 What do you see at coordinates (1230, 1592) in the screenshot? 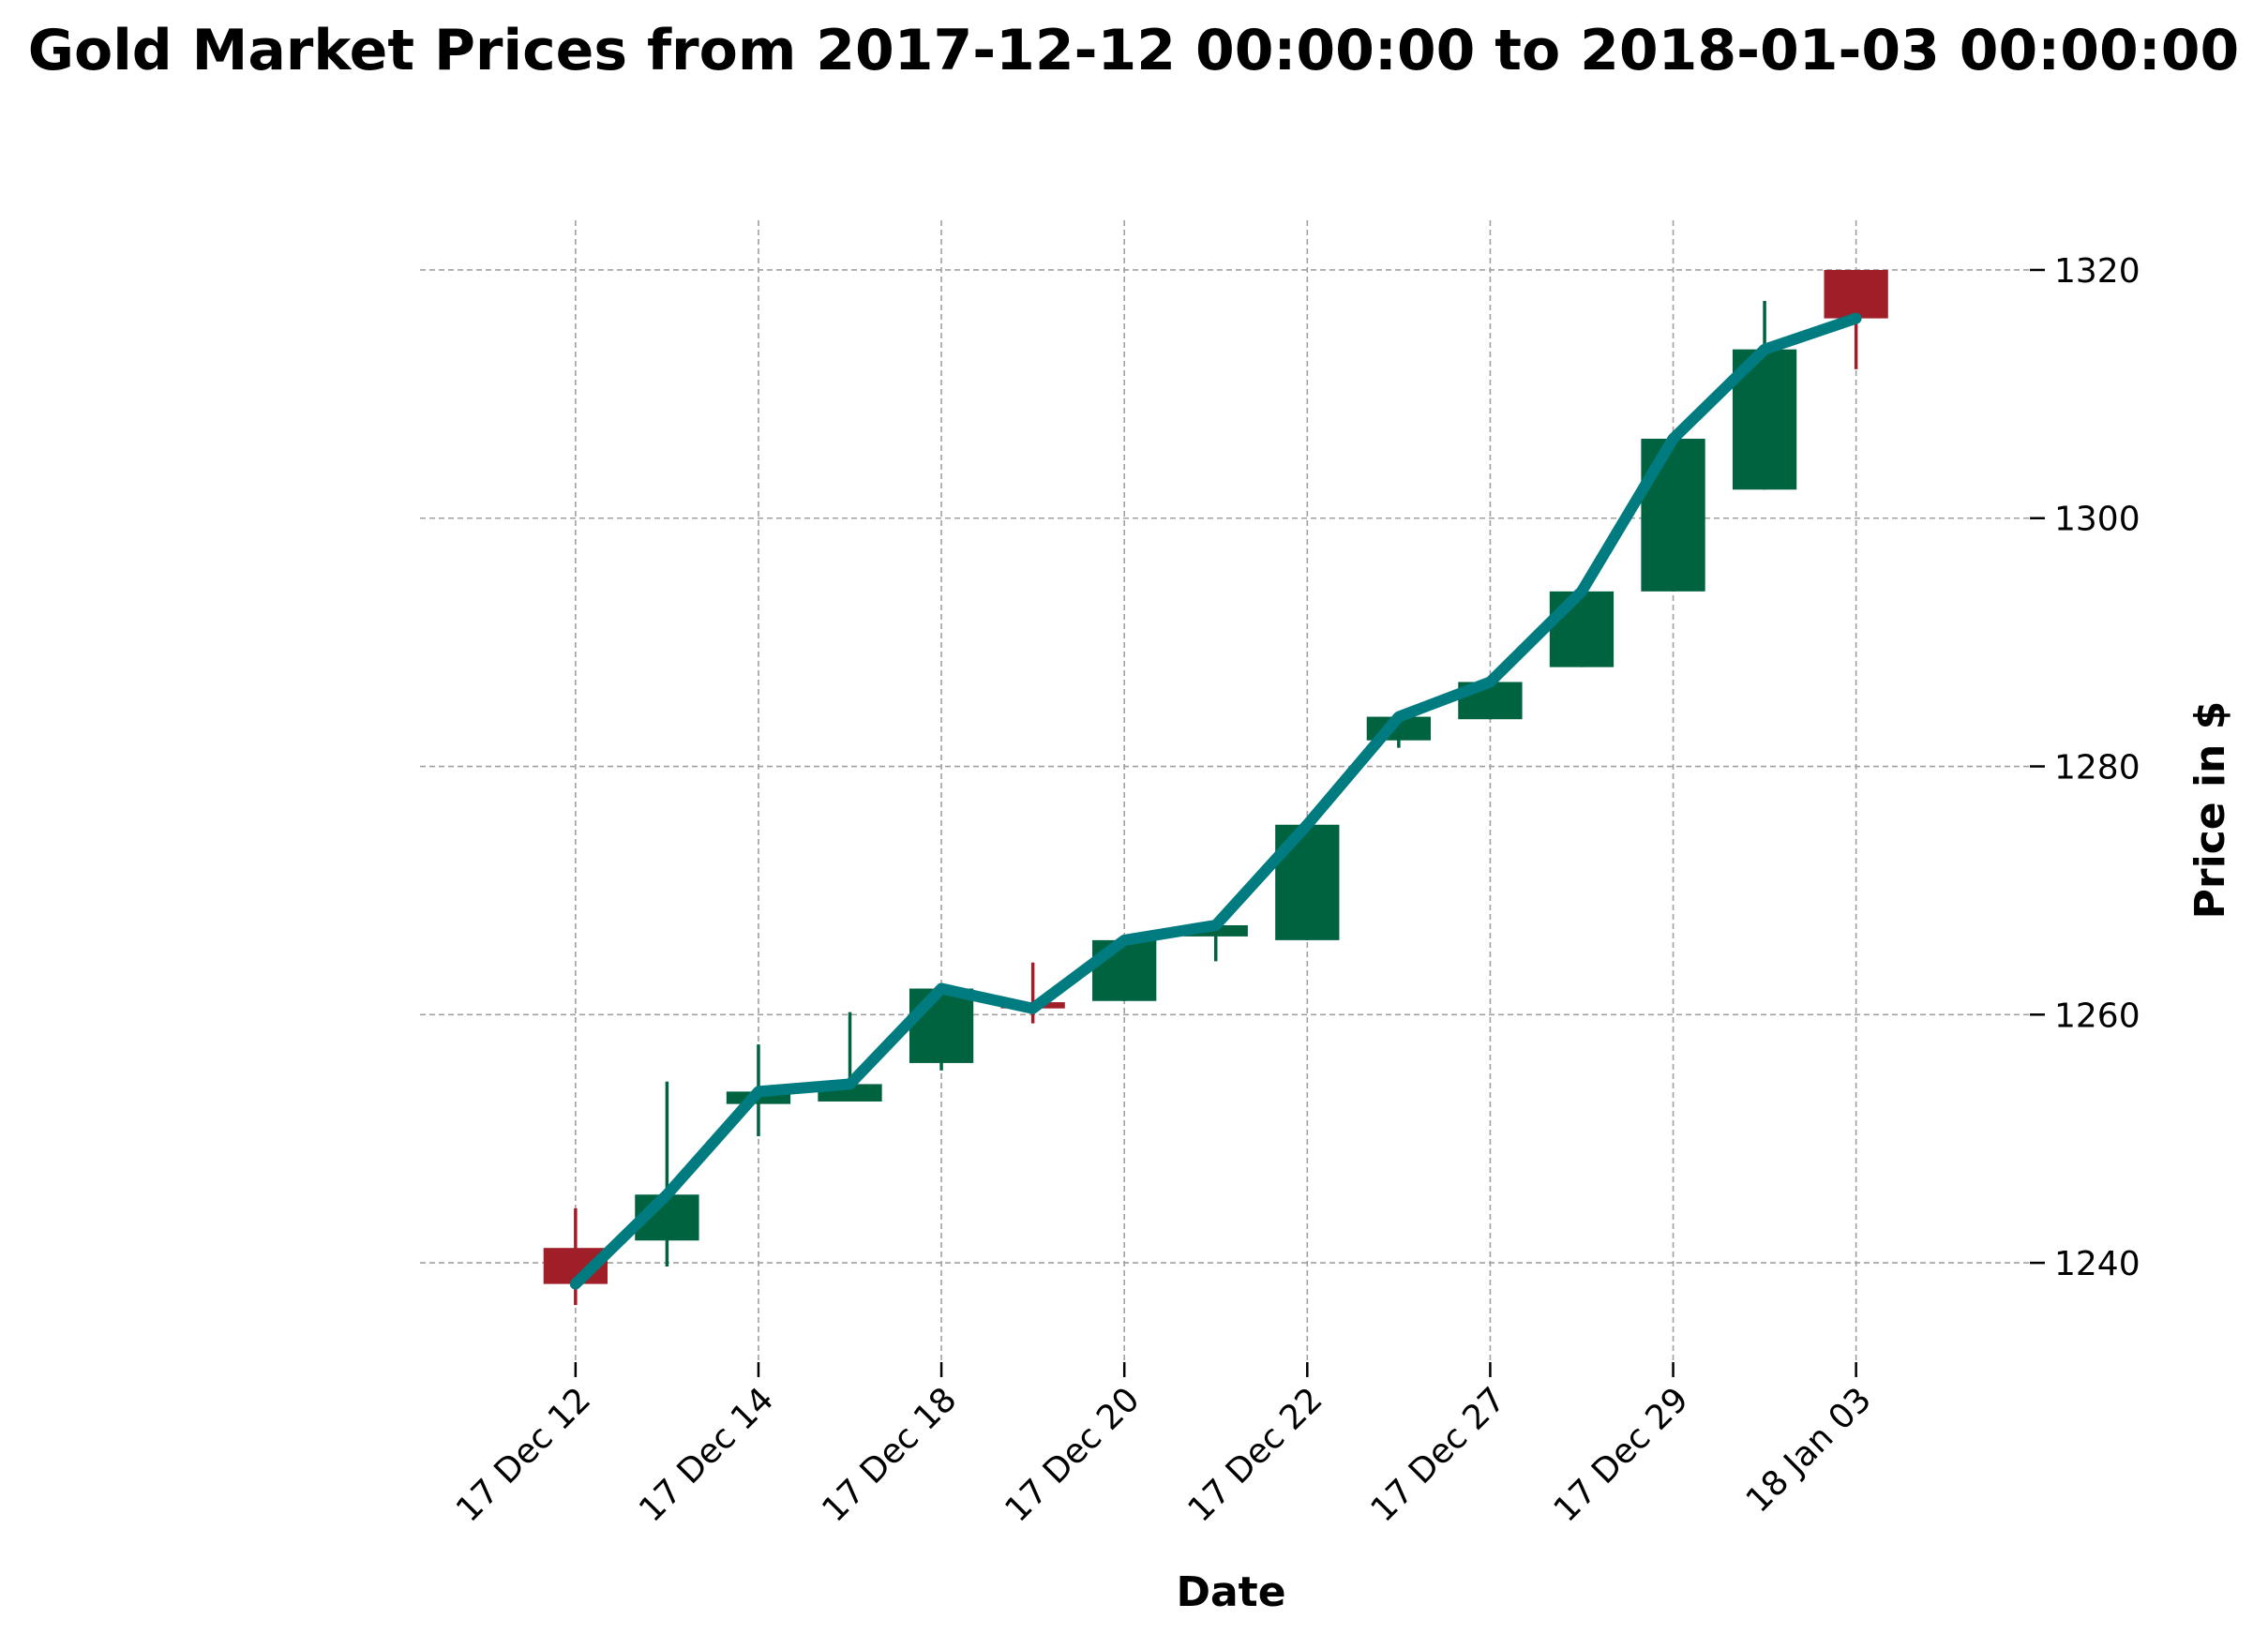
I see `x-axis-label: Date` at bounding box center [1230, 1592].